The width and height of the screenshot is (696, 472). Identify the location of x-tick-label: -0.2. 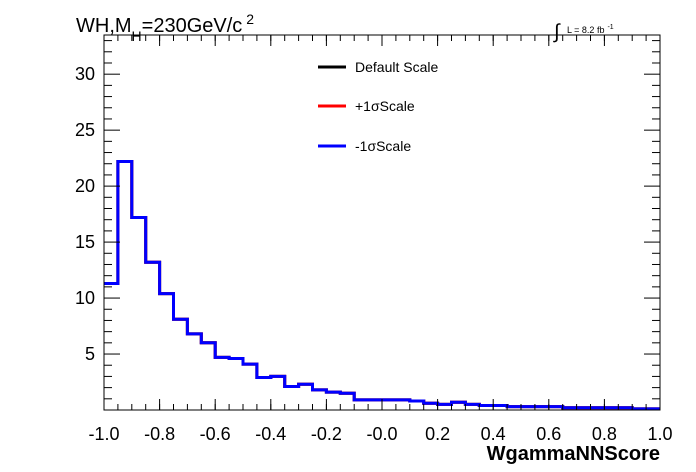
(326, 434).